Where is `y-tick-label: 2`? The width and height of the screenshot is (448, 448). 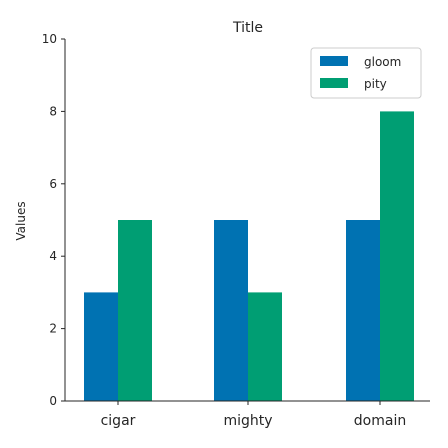 y-tick-label: 2 is located at coordinates (53, 329).